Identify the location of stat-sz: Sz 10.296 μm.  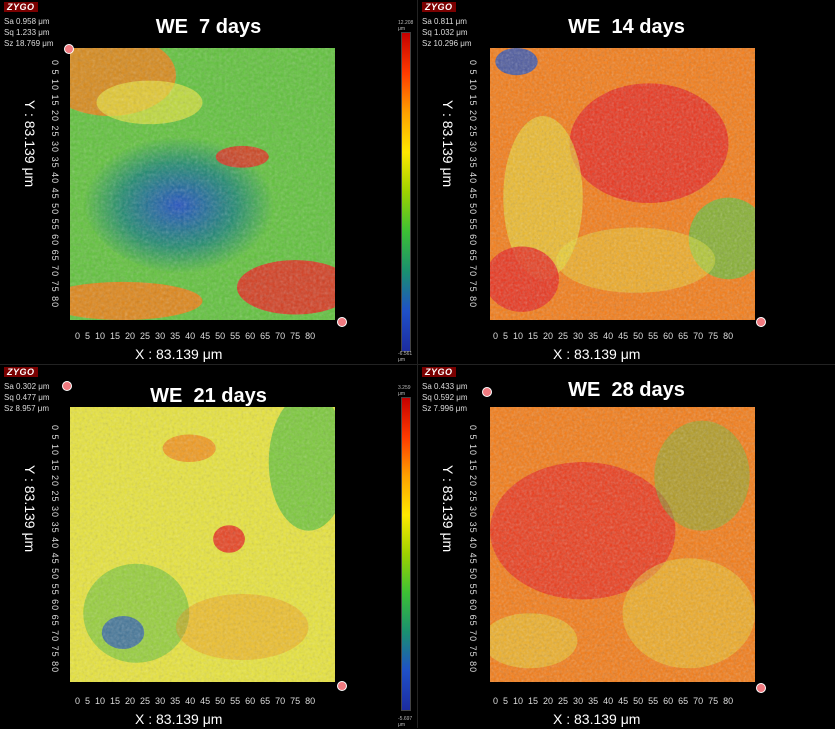
(447, 43).